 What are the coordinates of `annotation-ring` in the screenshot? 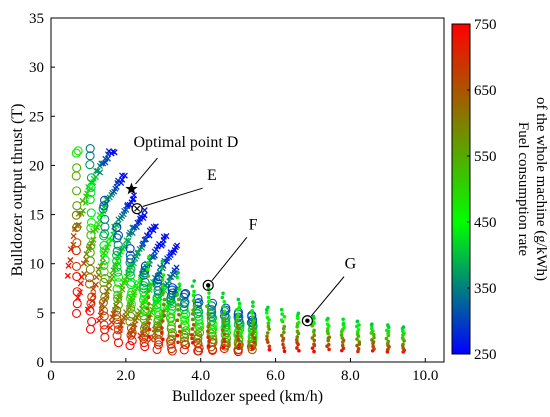 It's located at (208, 285).